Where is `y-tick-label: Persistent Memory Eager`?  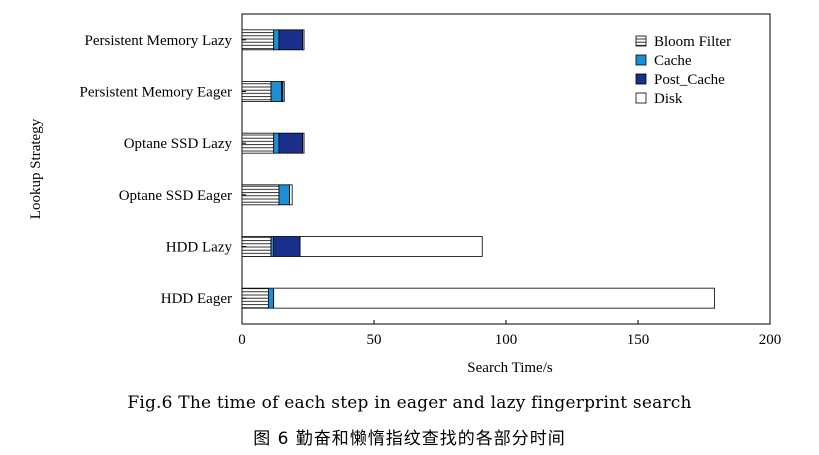
y-tick-label: Persistent Memory Eager is located at coordinates (156, 93).